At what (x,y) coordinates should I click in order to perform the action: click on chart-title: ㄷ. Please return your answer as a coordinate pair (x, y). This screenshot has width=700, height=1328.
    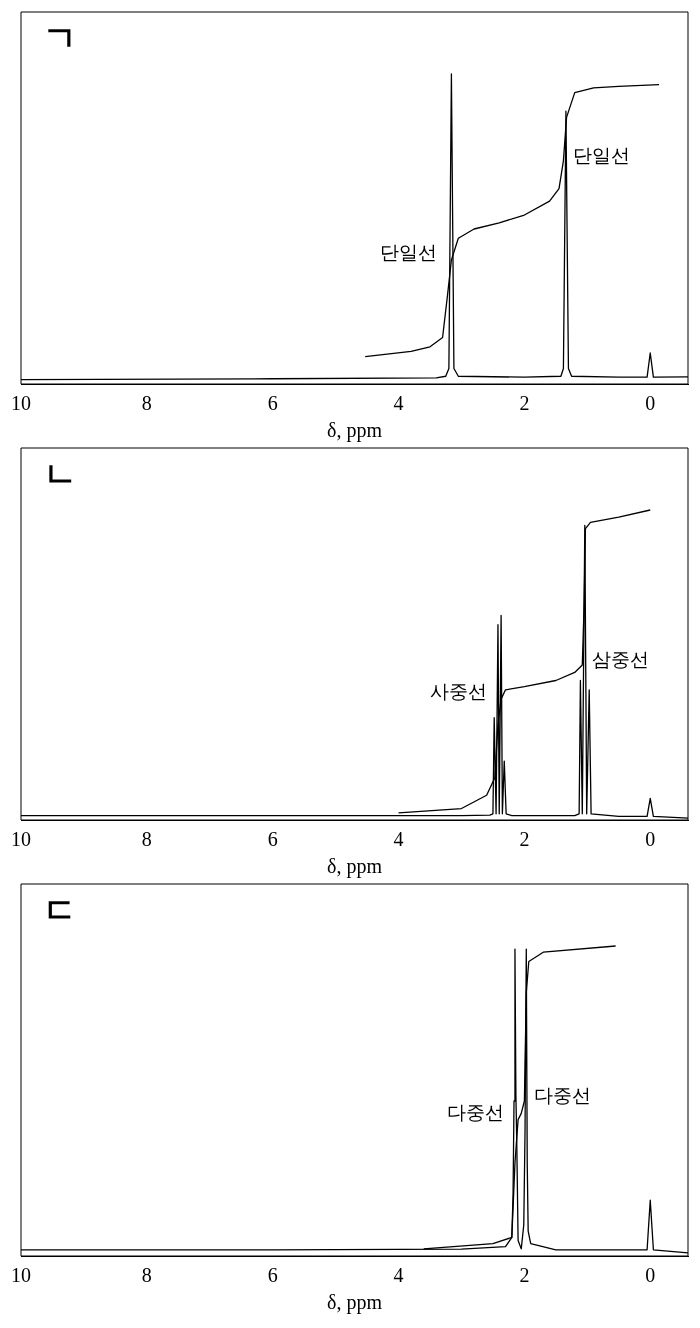
    Looking at the image, I should click on (60, 909).